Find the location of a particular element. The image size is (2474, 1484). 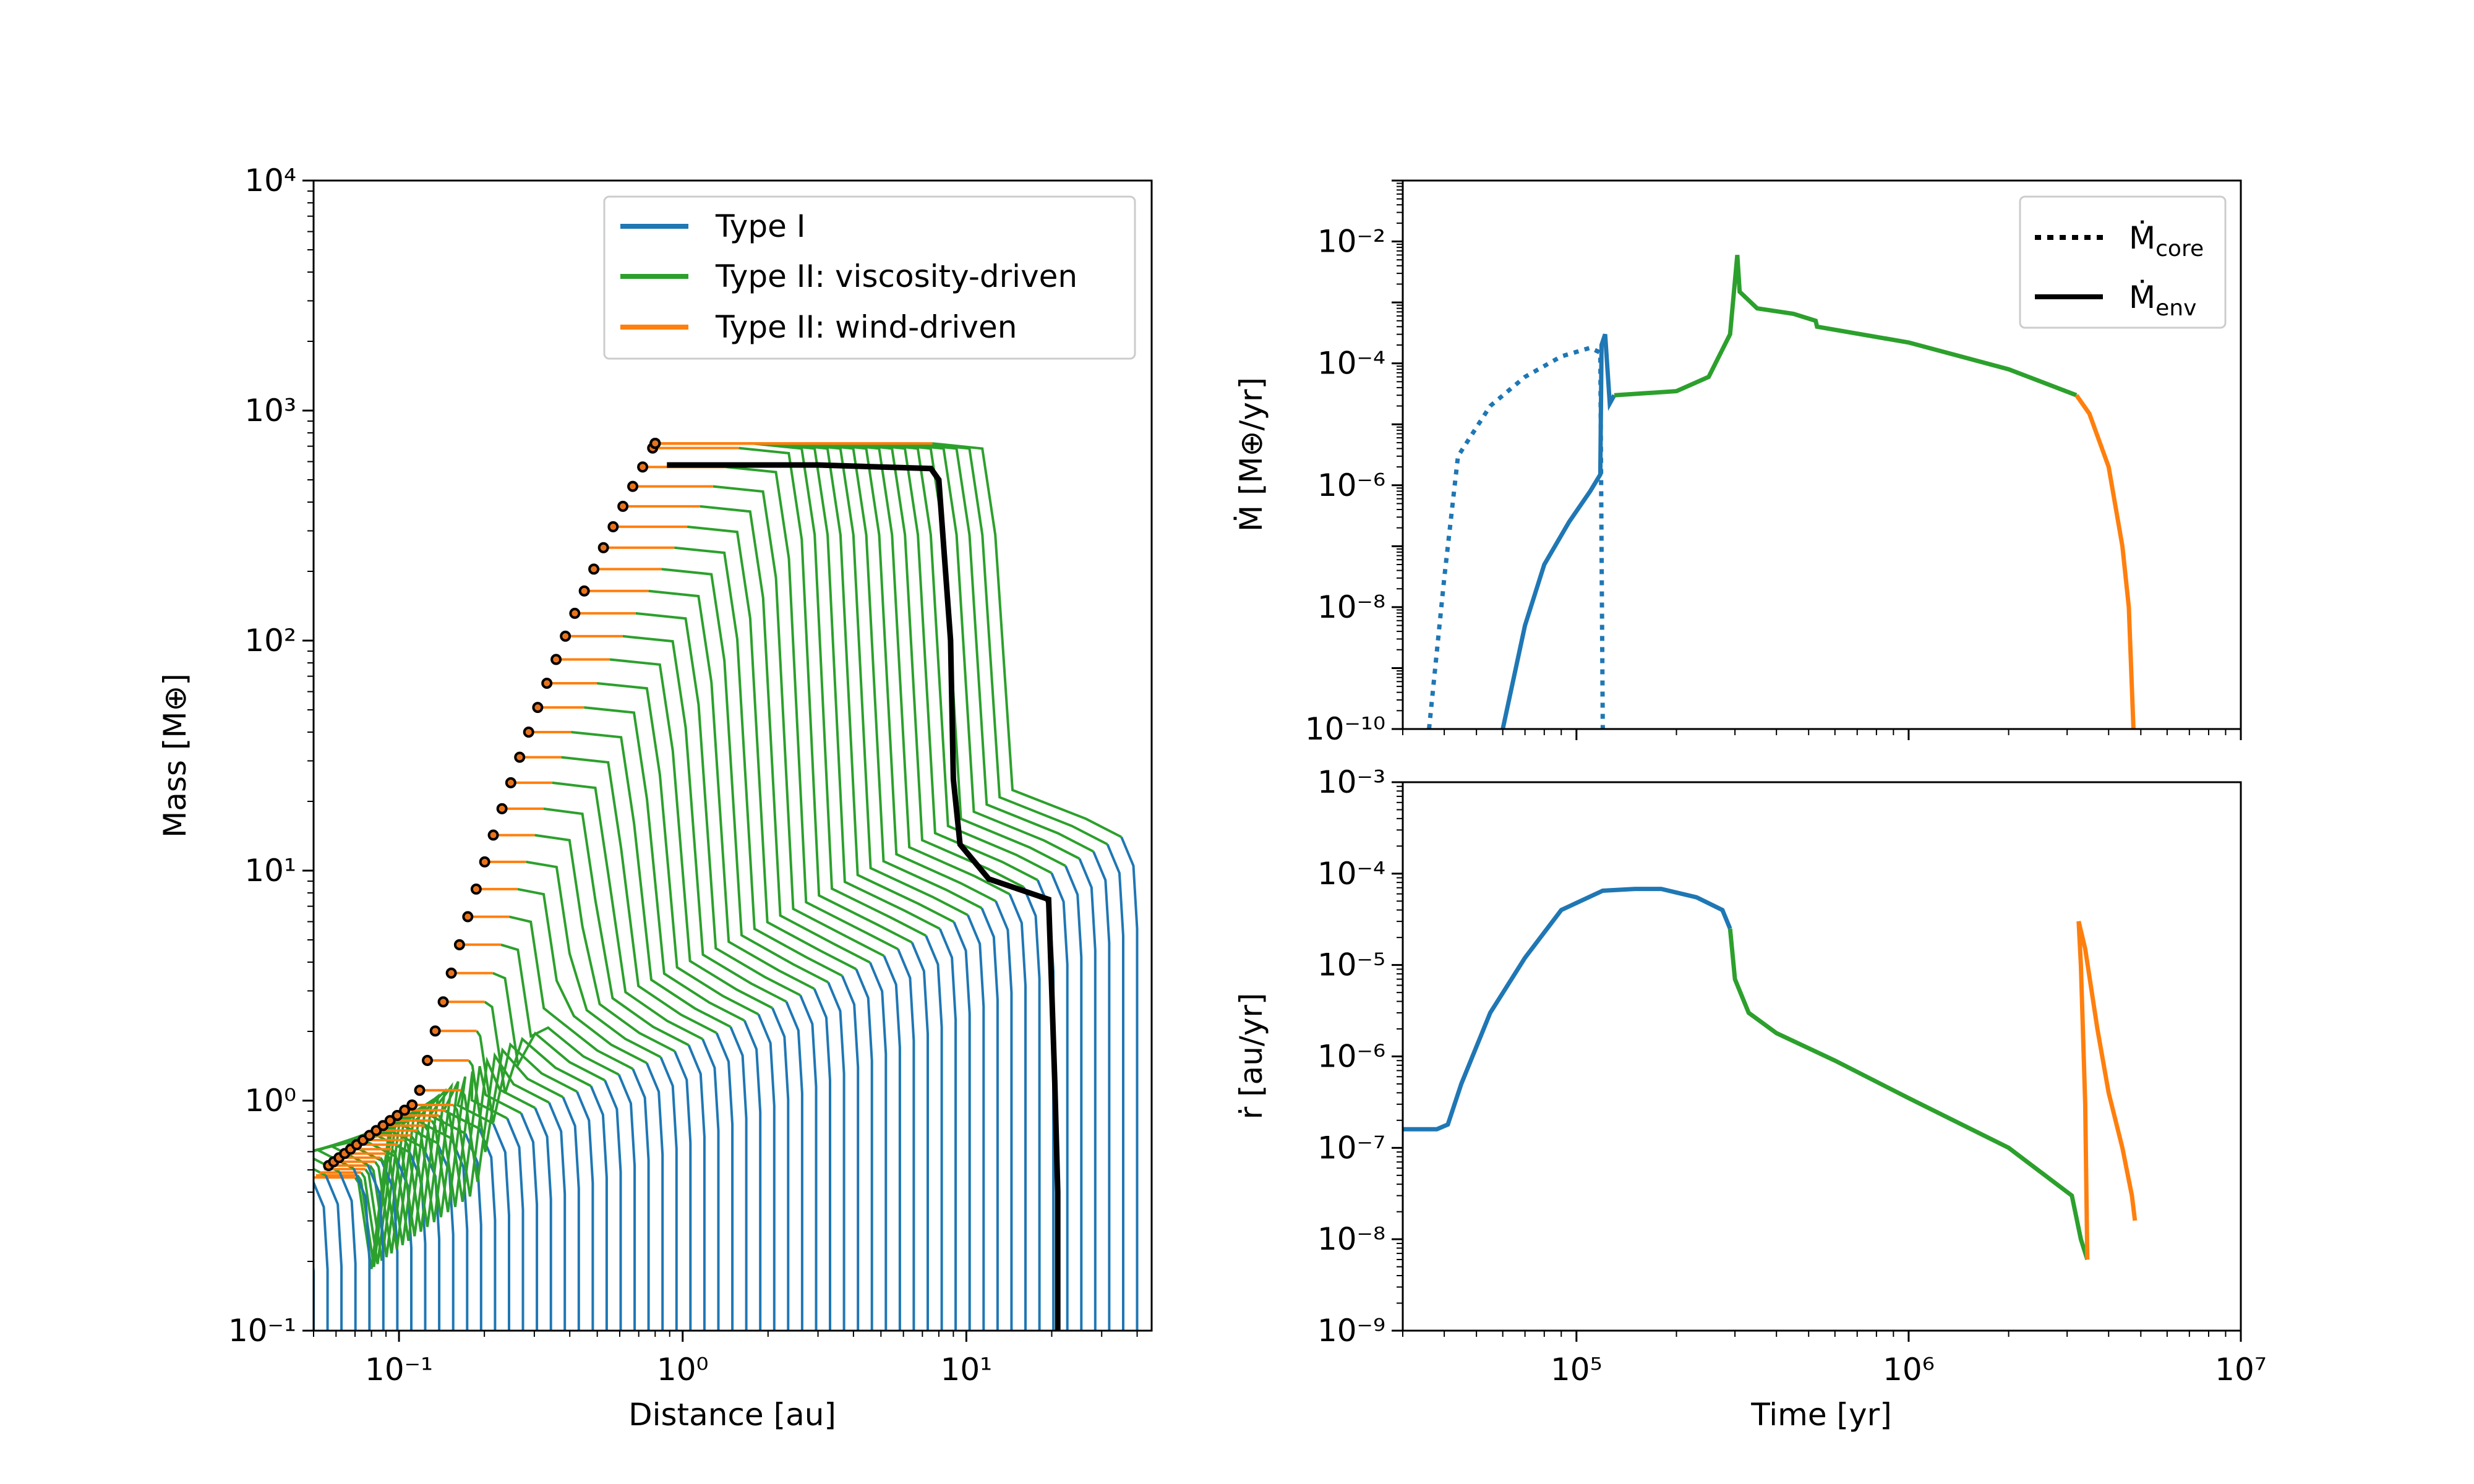

y-tick-label: 10⁻¹⁰ is located at coordinates (1345, 729).